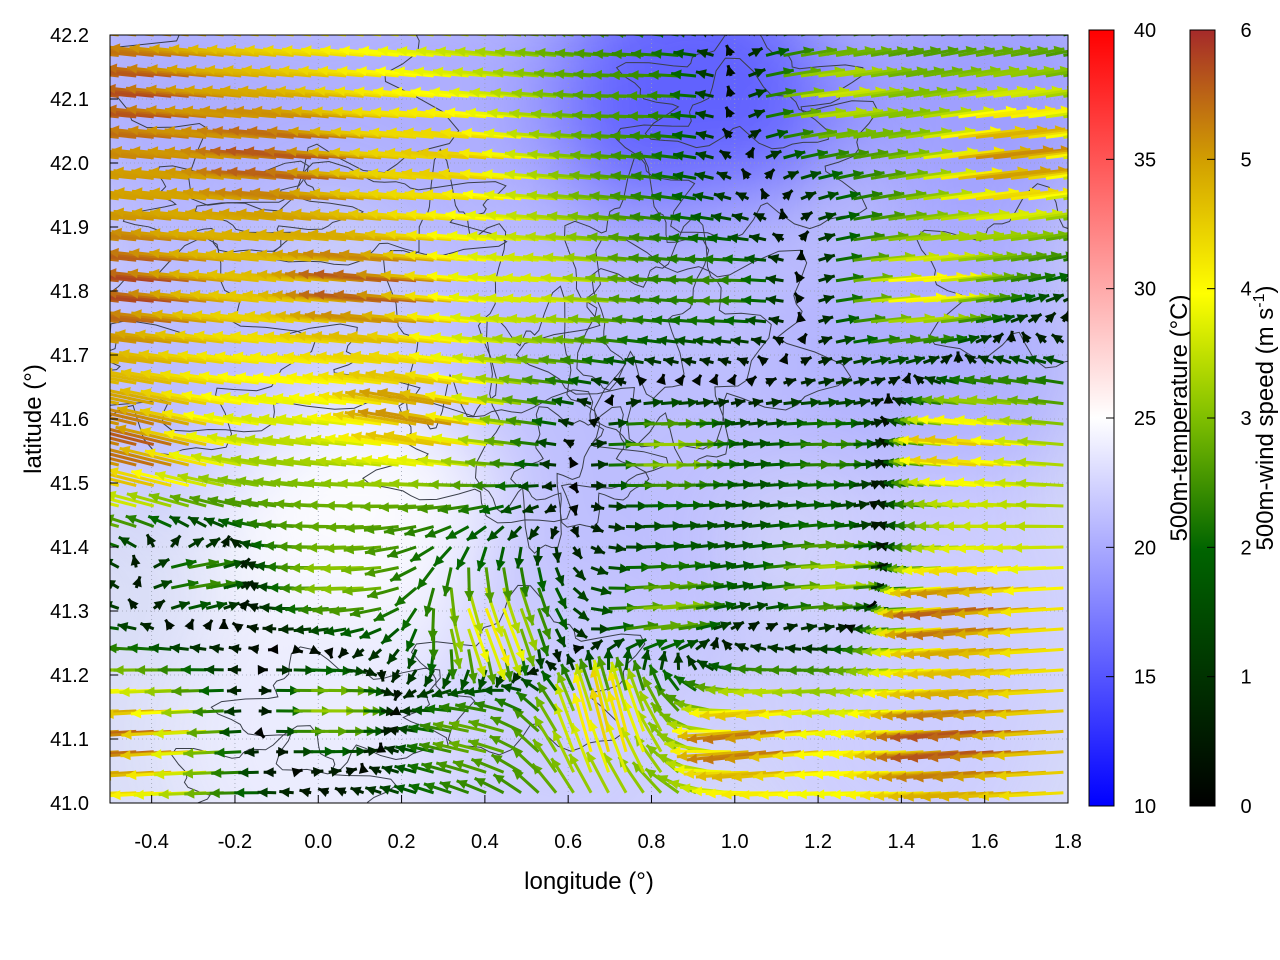 This screenshot has width=1280, height=960. I want to click on terrain-contour, so click(445, 289).